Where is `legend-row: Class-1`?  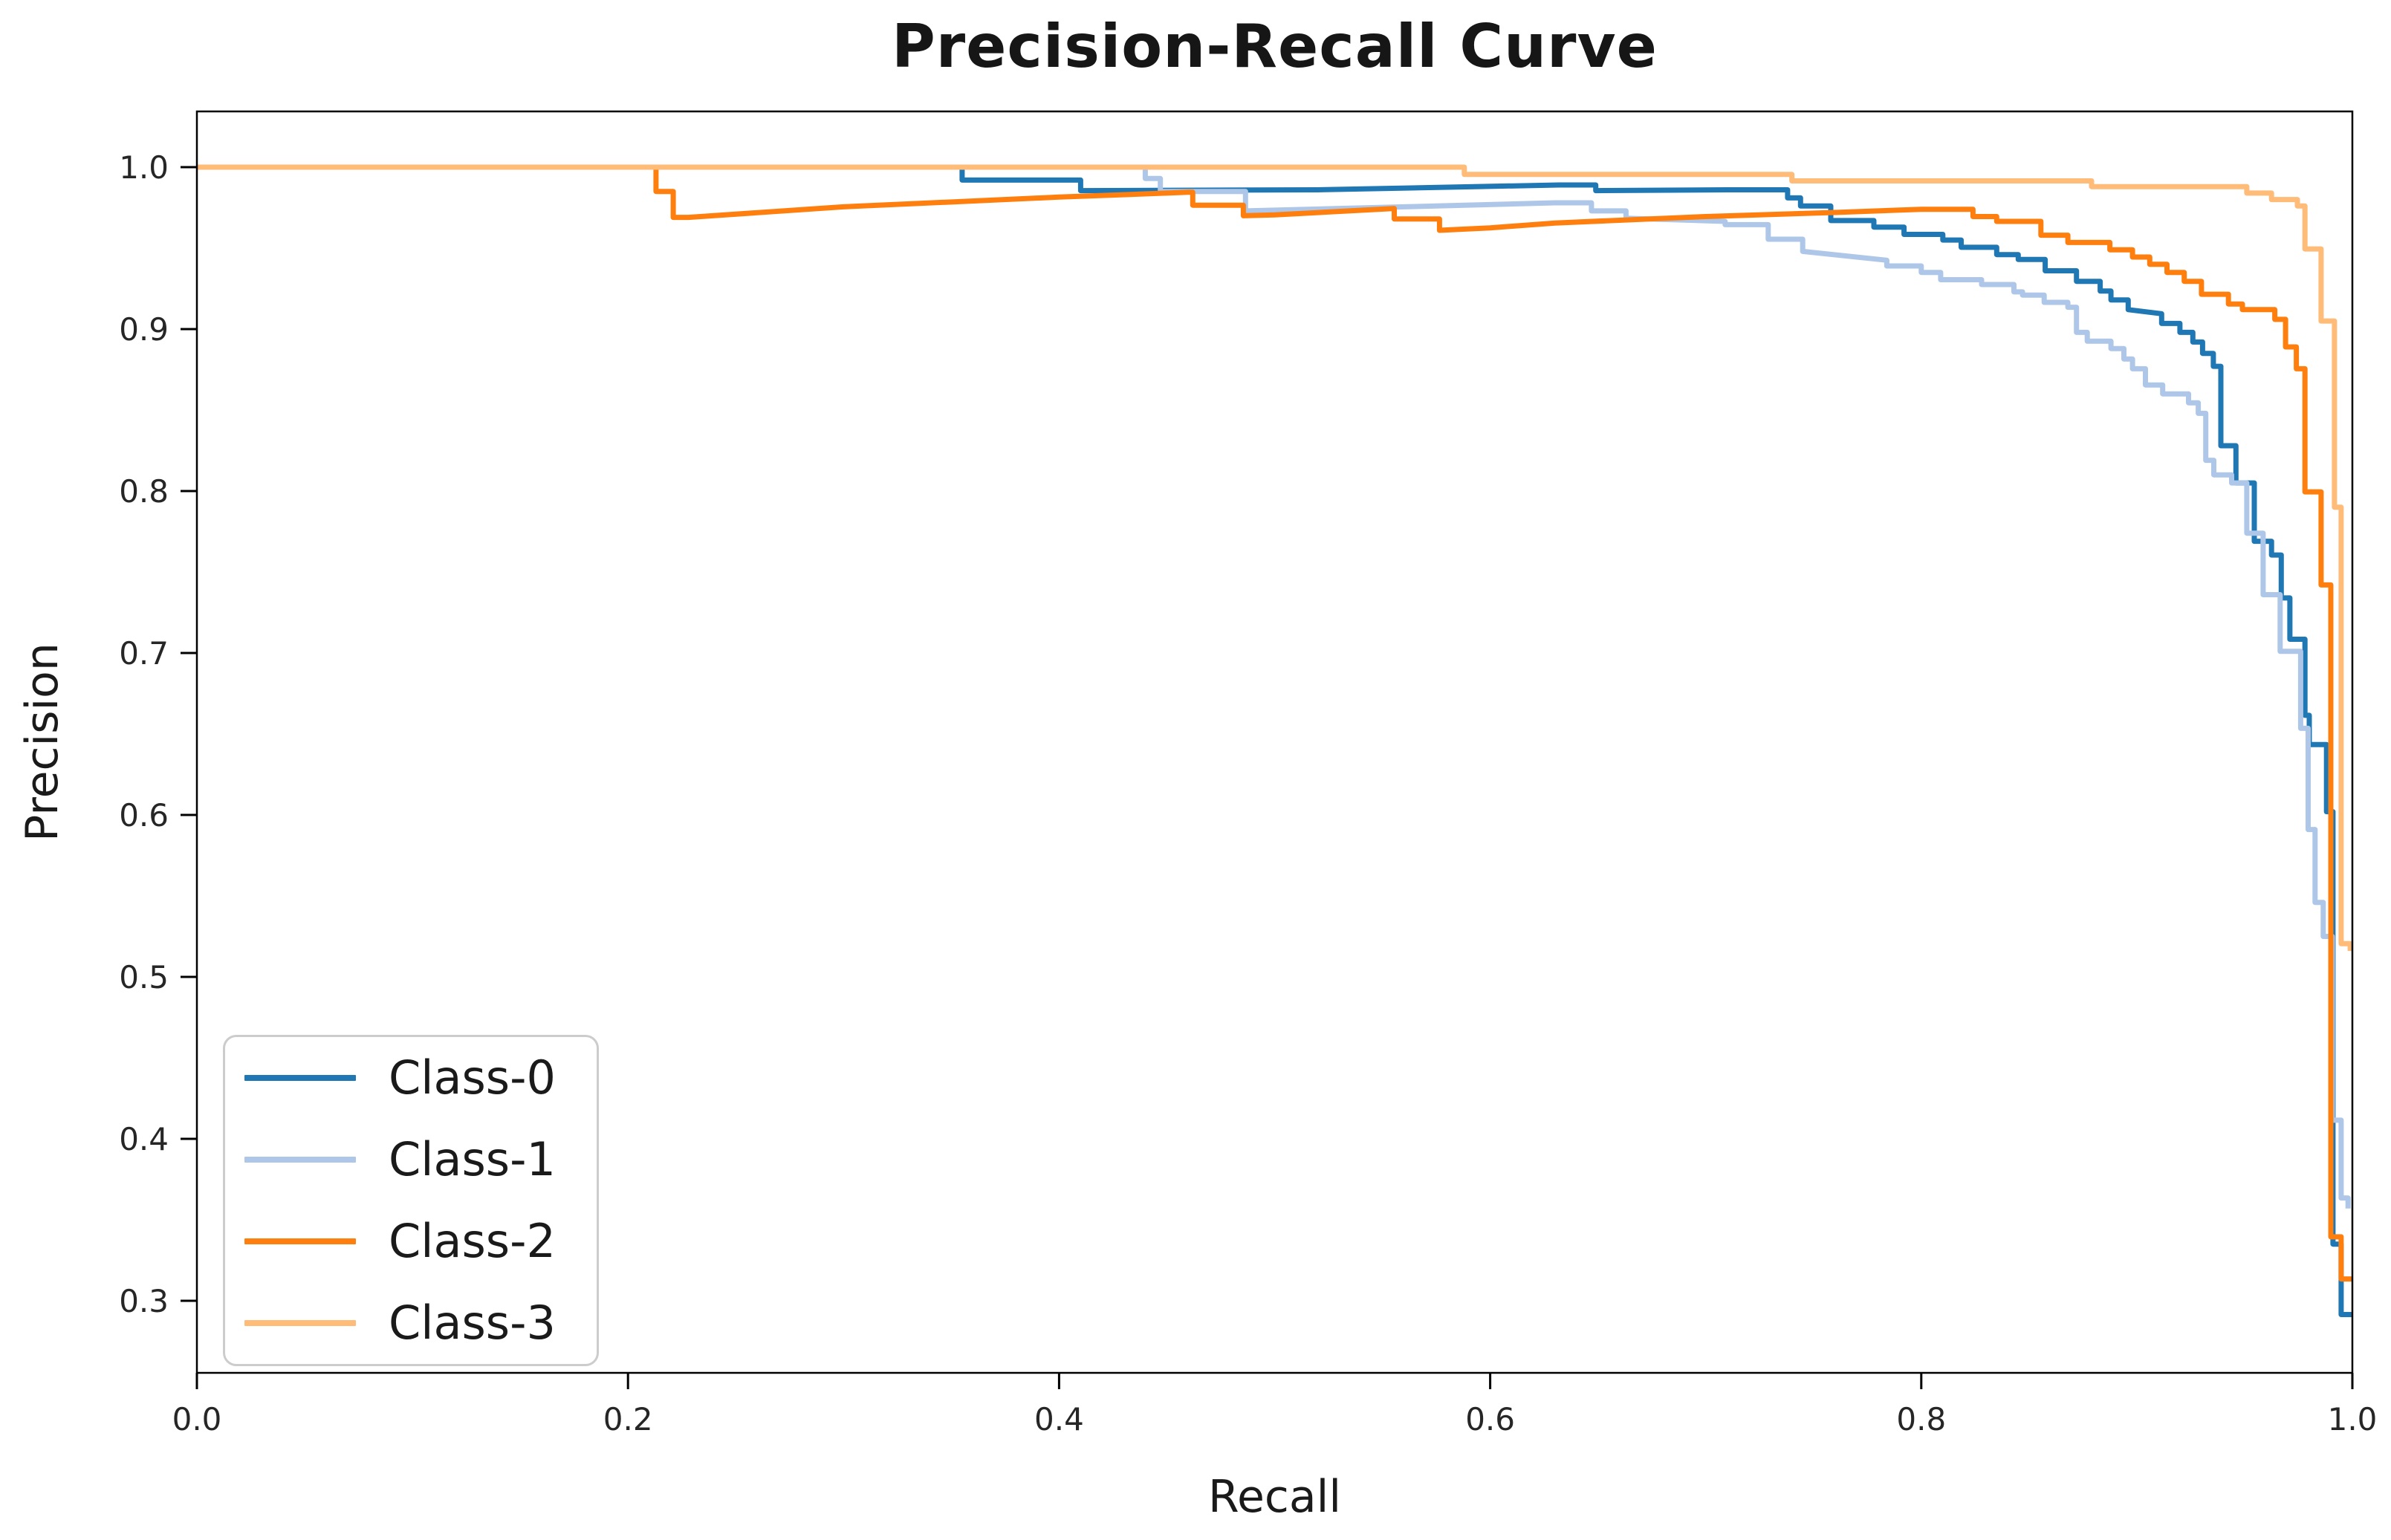
legend-row: Class-1 is located at coordinates (420, 1160).